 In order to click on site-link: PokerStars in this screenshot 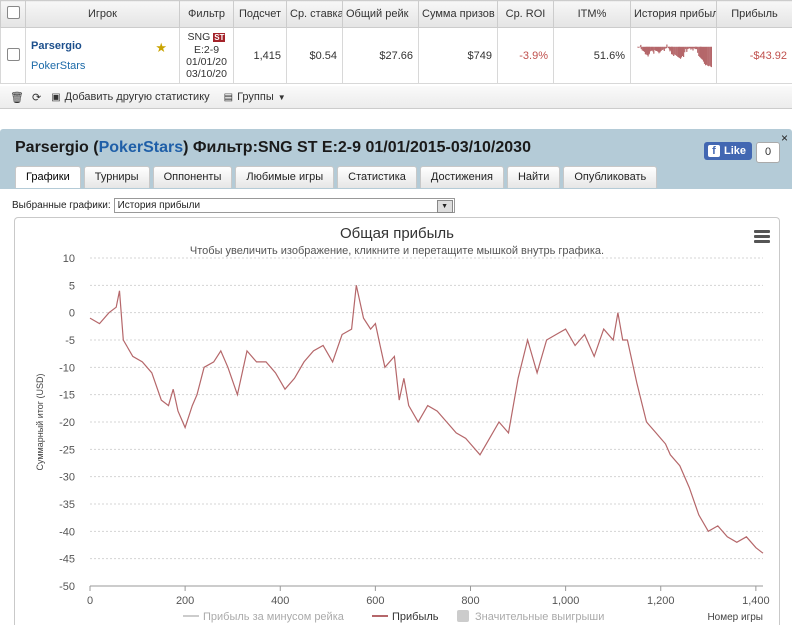, I will do `click(102, 66)`.